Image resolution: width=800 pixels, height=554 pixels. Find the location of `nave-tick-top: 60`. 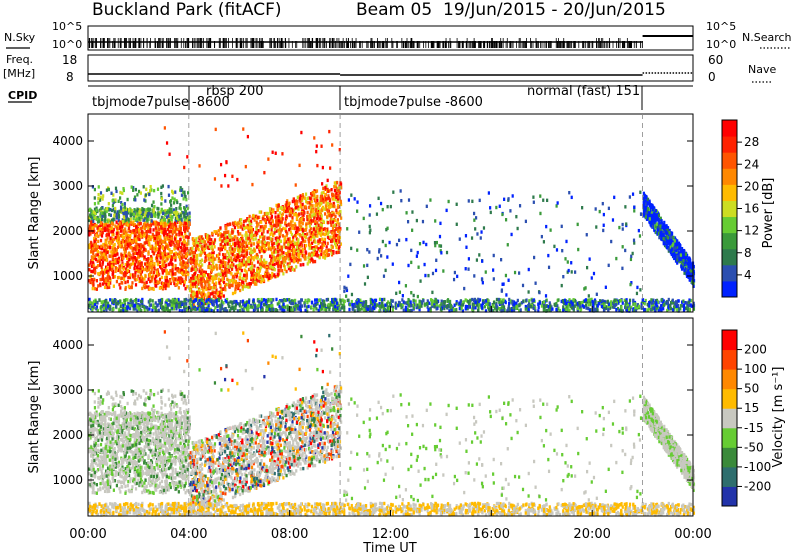

nave-tick-top: 60 is located at coordinates (715, 60).